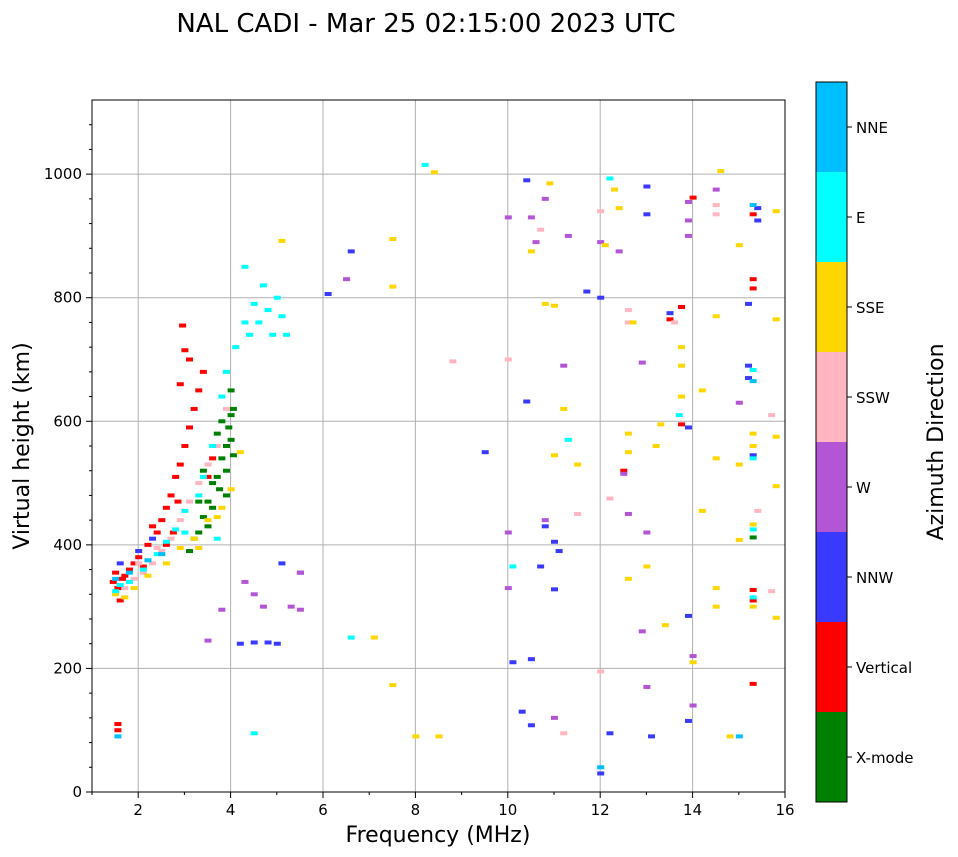  Describe the element at coordinates (784, 810) in the screenshot. I see `x-tick-label: 16` at that location.